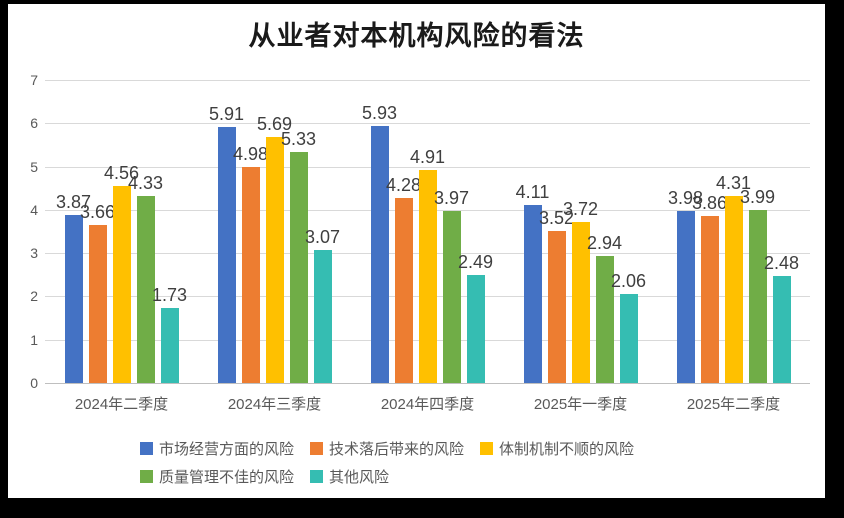 This screenshot has width=844, height=518. Describe the element at coordinates (298, 139) in the screenshot. I see `data-label: 5.33` at that location.